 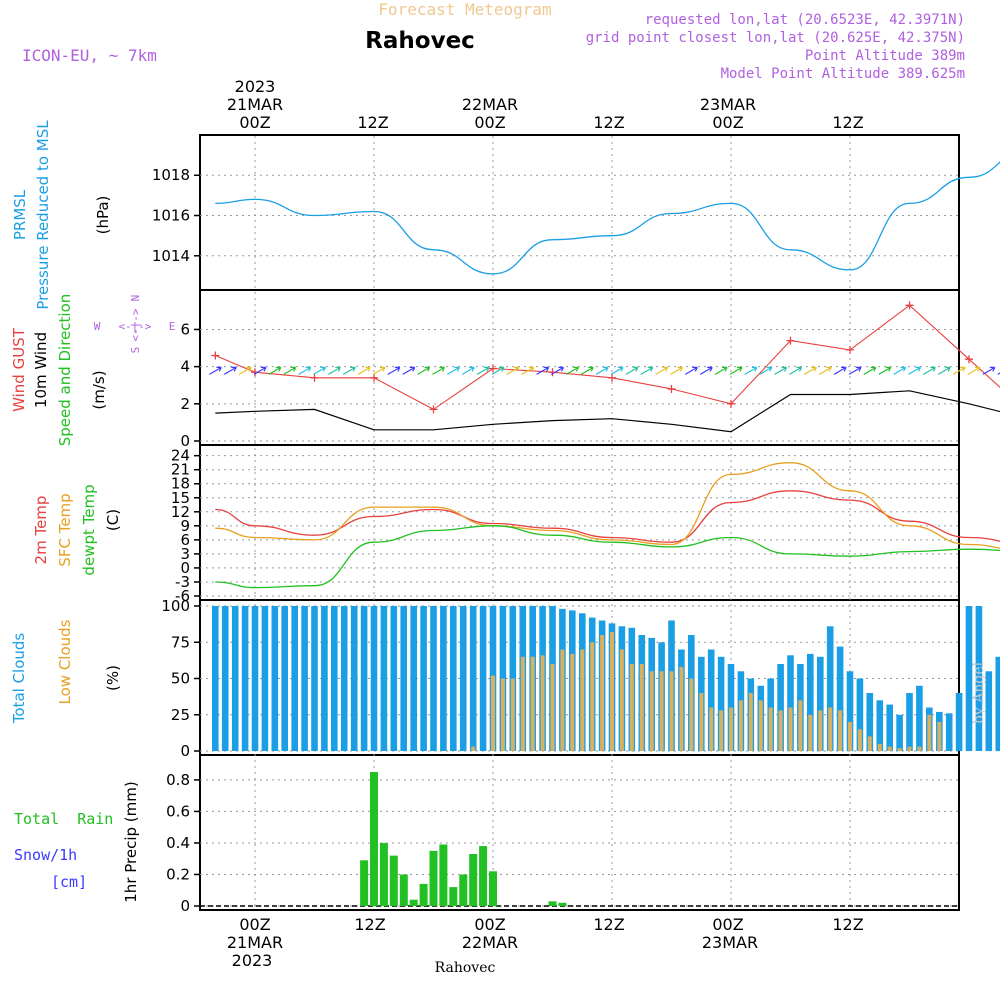 What do you see at coordinates (847, 122) in the screenshot?
I see `top-tick-5: 12Z` at bounding box center [847, 122].